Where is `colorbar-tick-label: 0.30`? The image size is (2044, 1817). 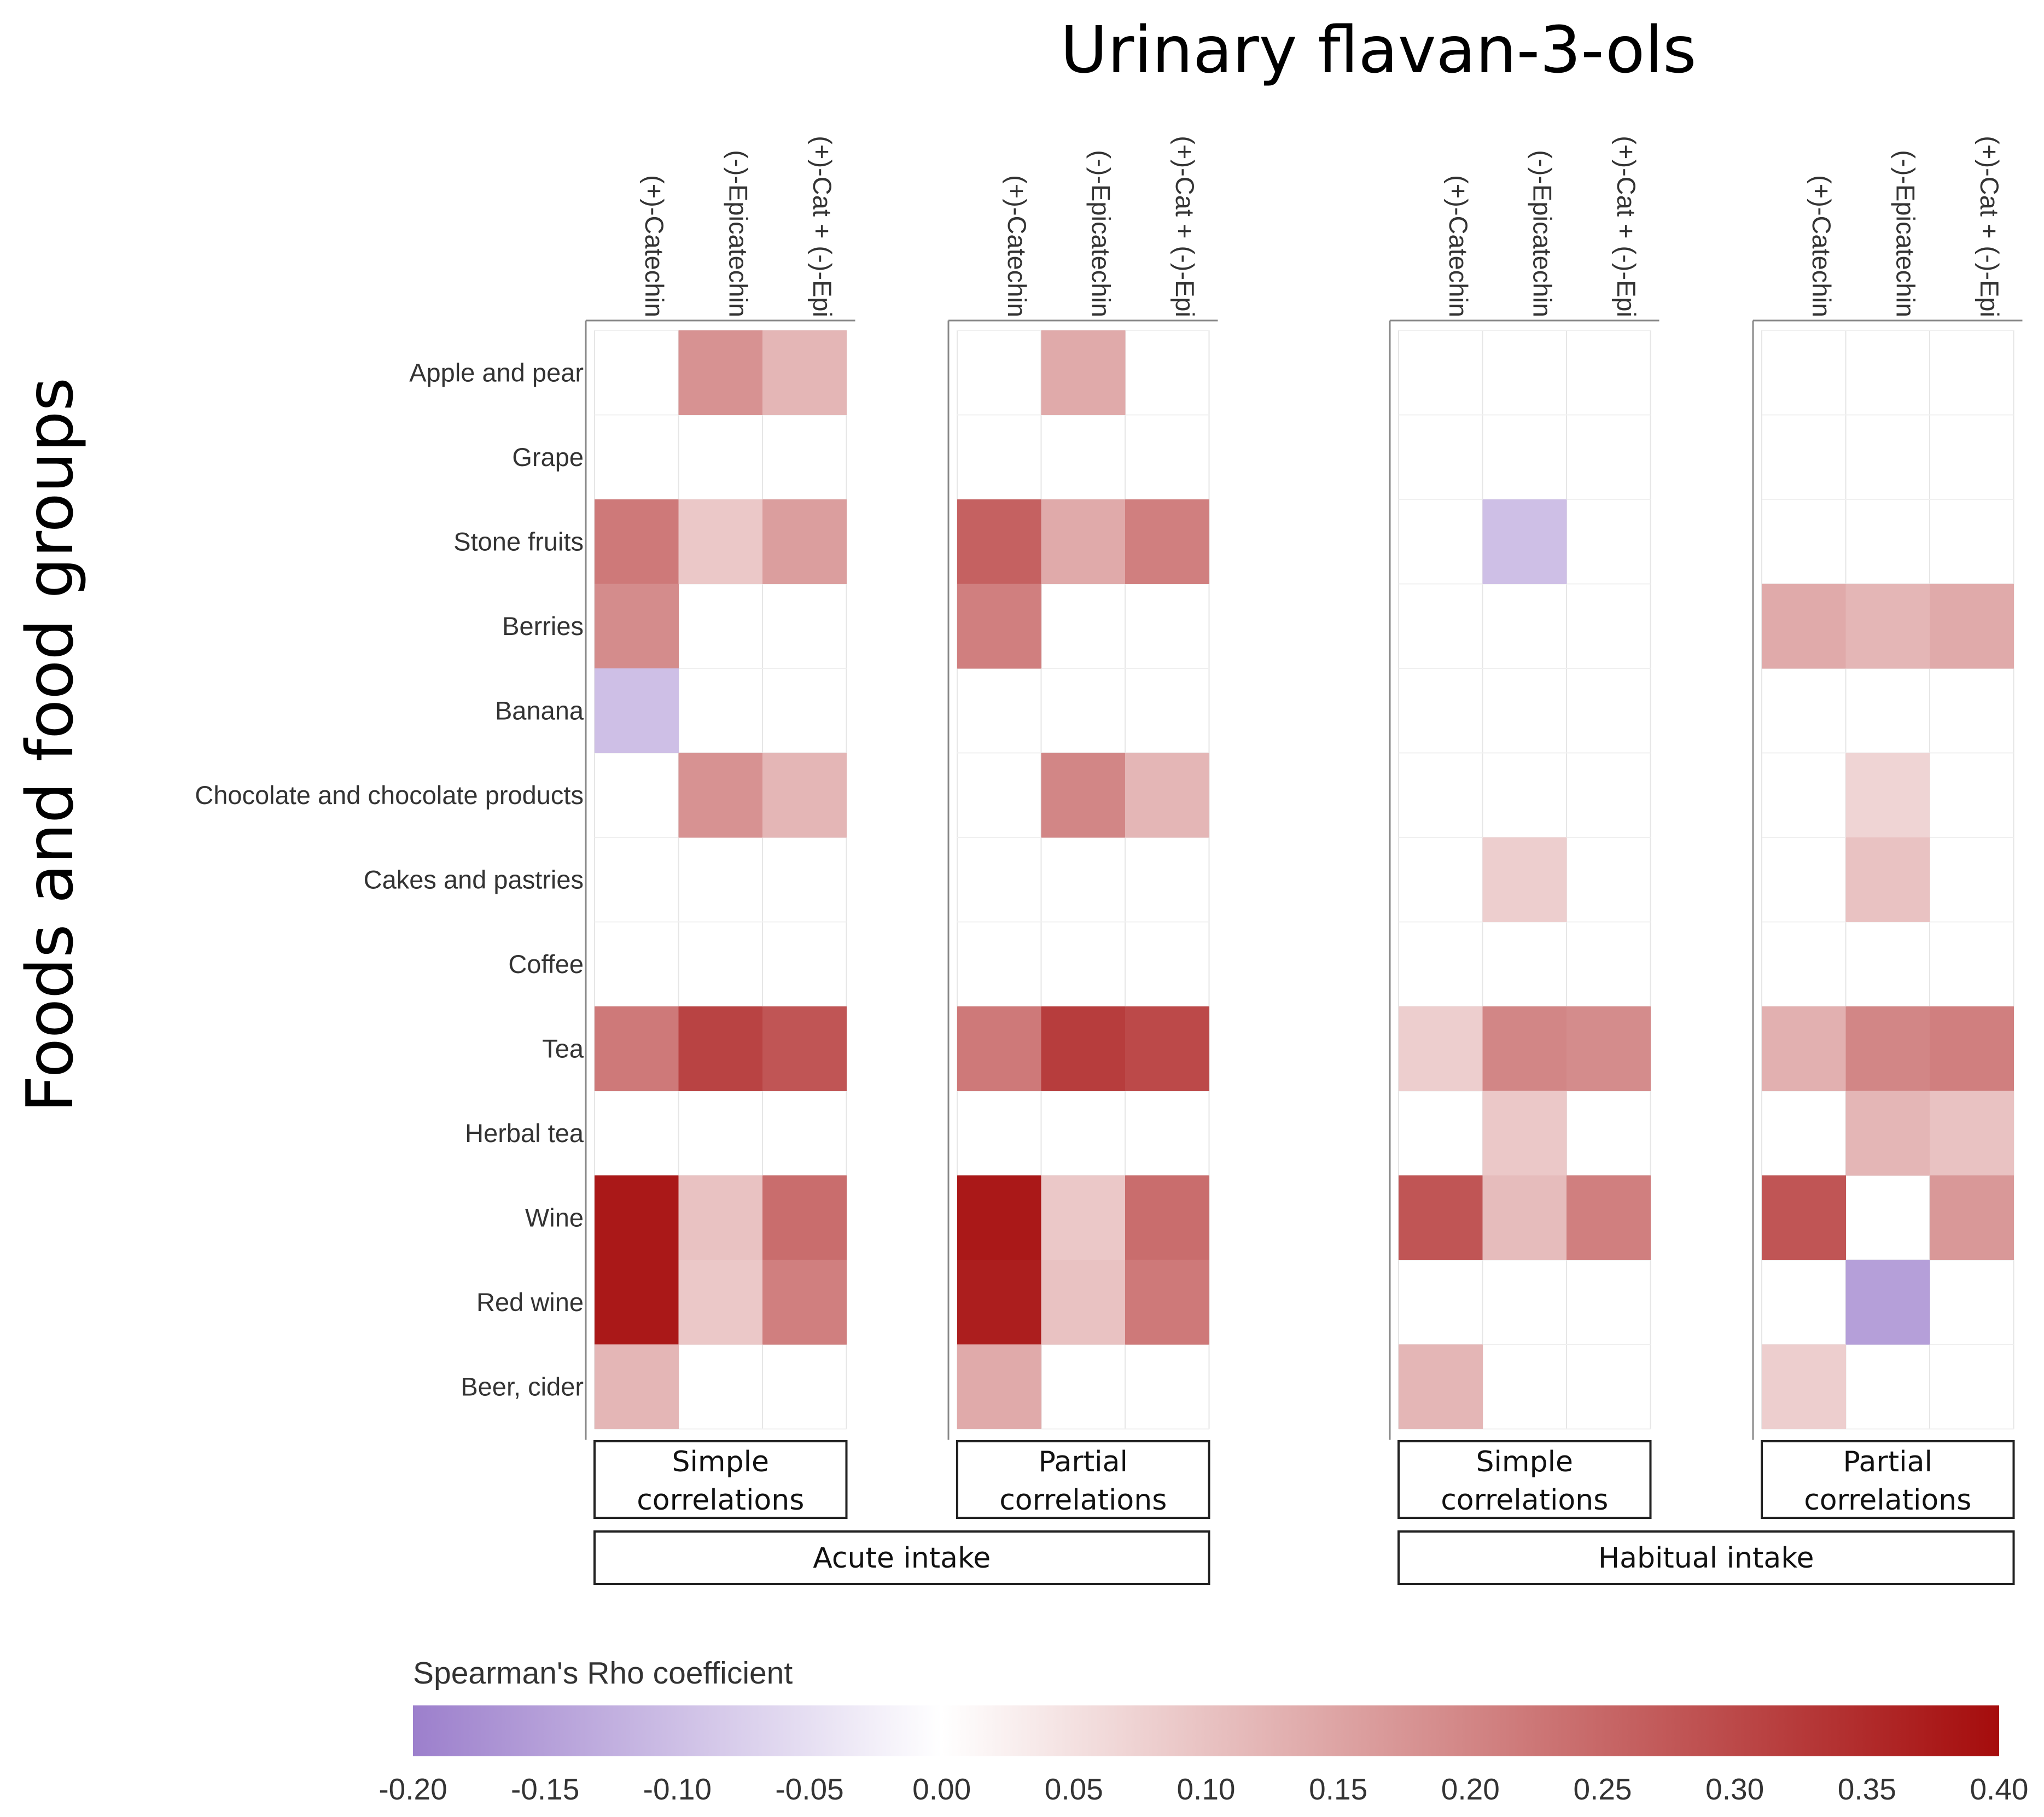 colorbar-tick-label: 0.30 is located at coordinates (1734, 1789).